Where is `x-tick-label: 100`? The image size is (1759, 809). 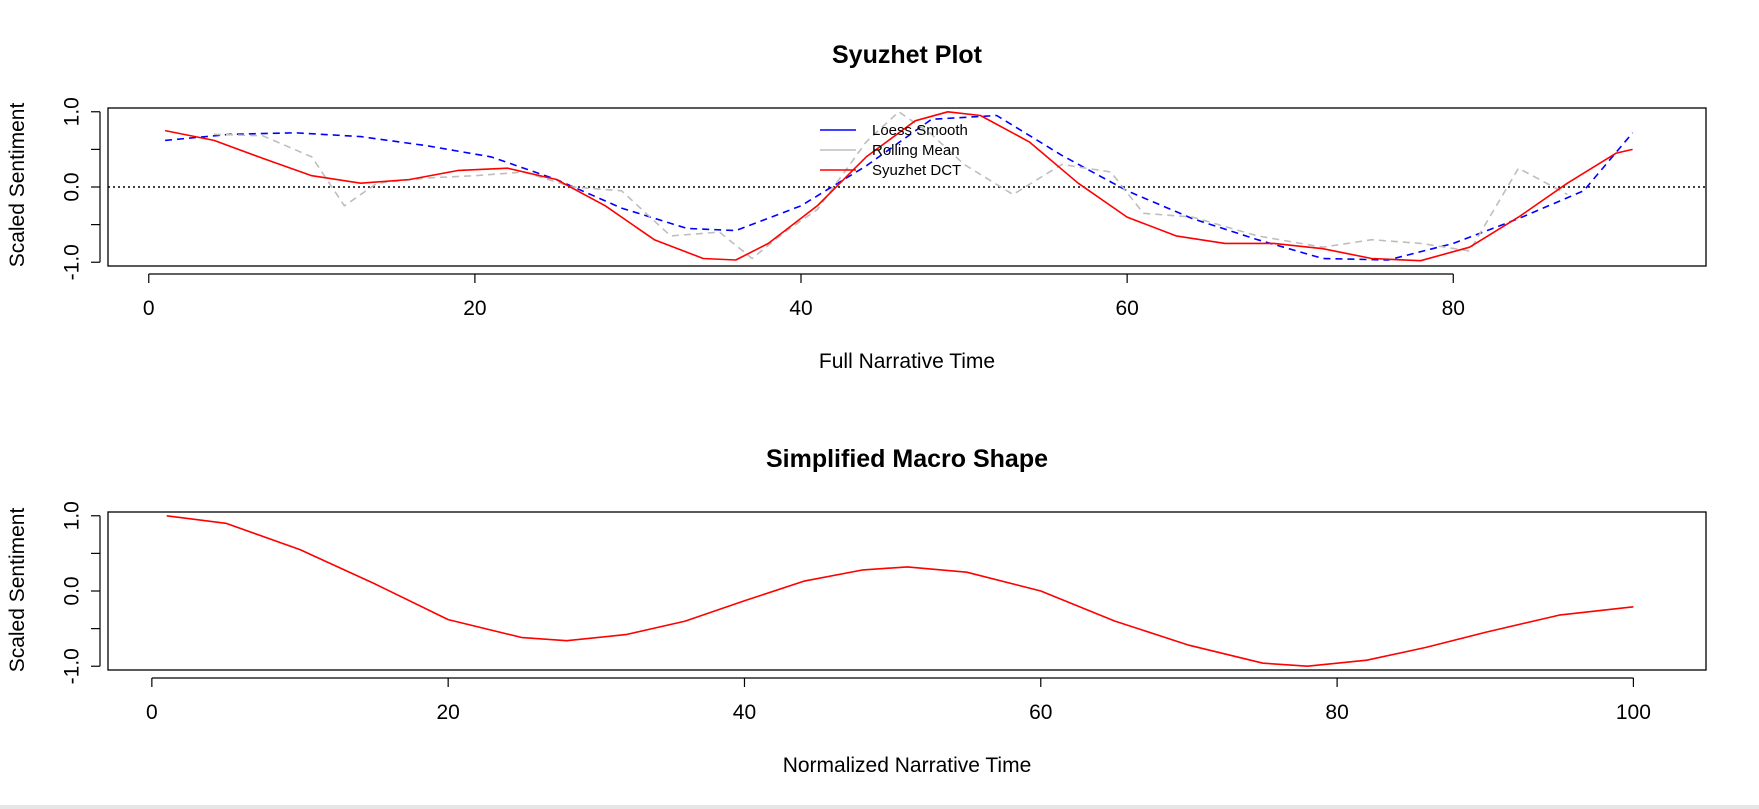 x-tick-label: 100 is located at coordinates (1633, 712).